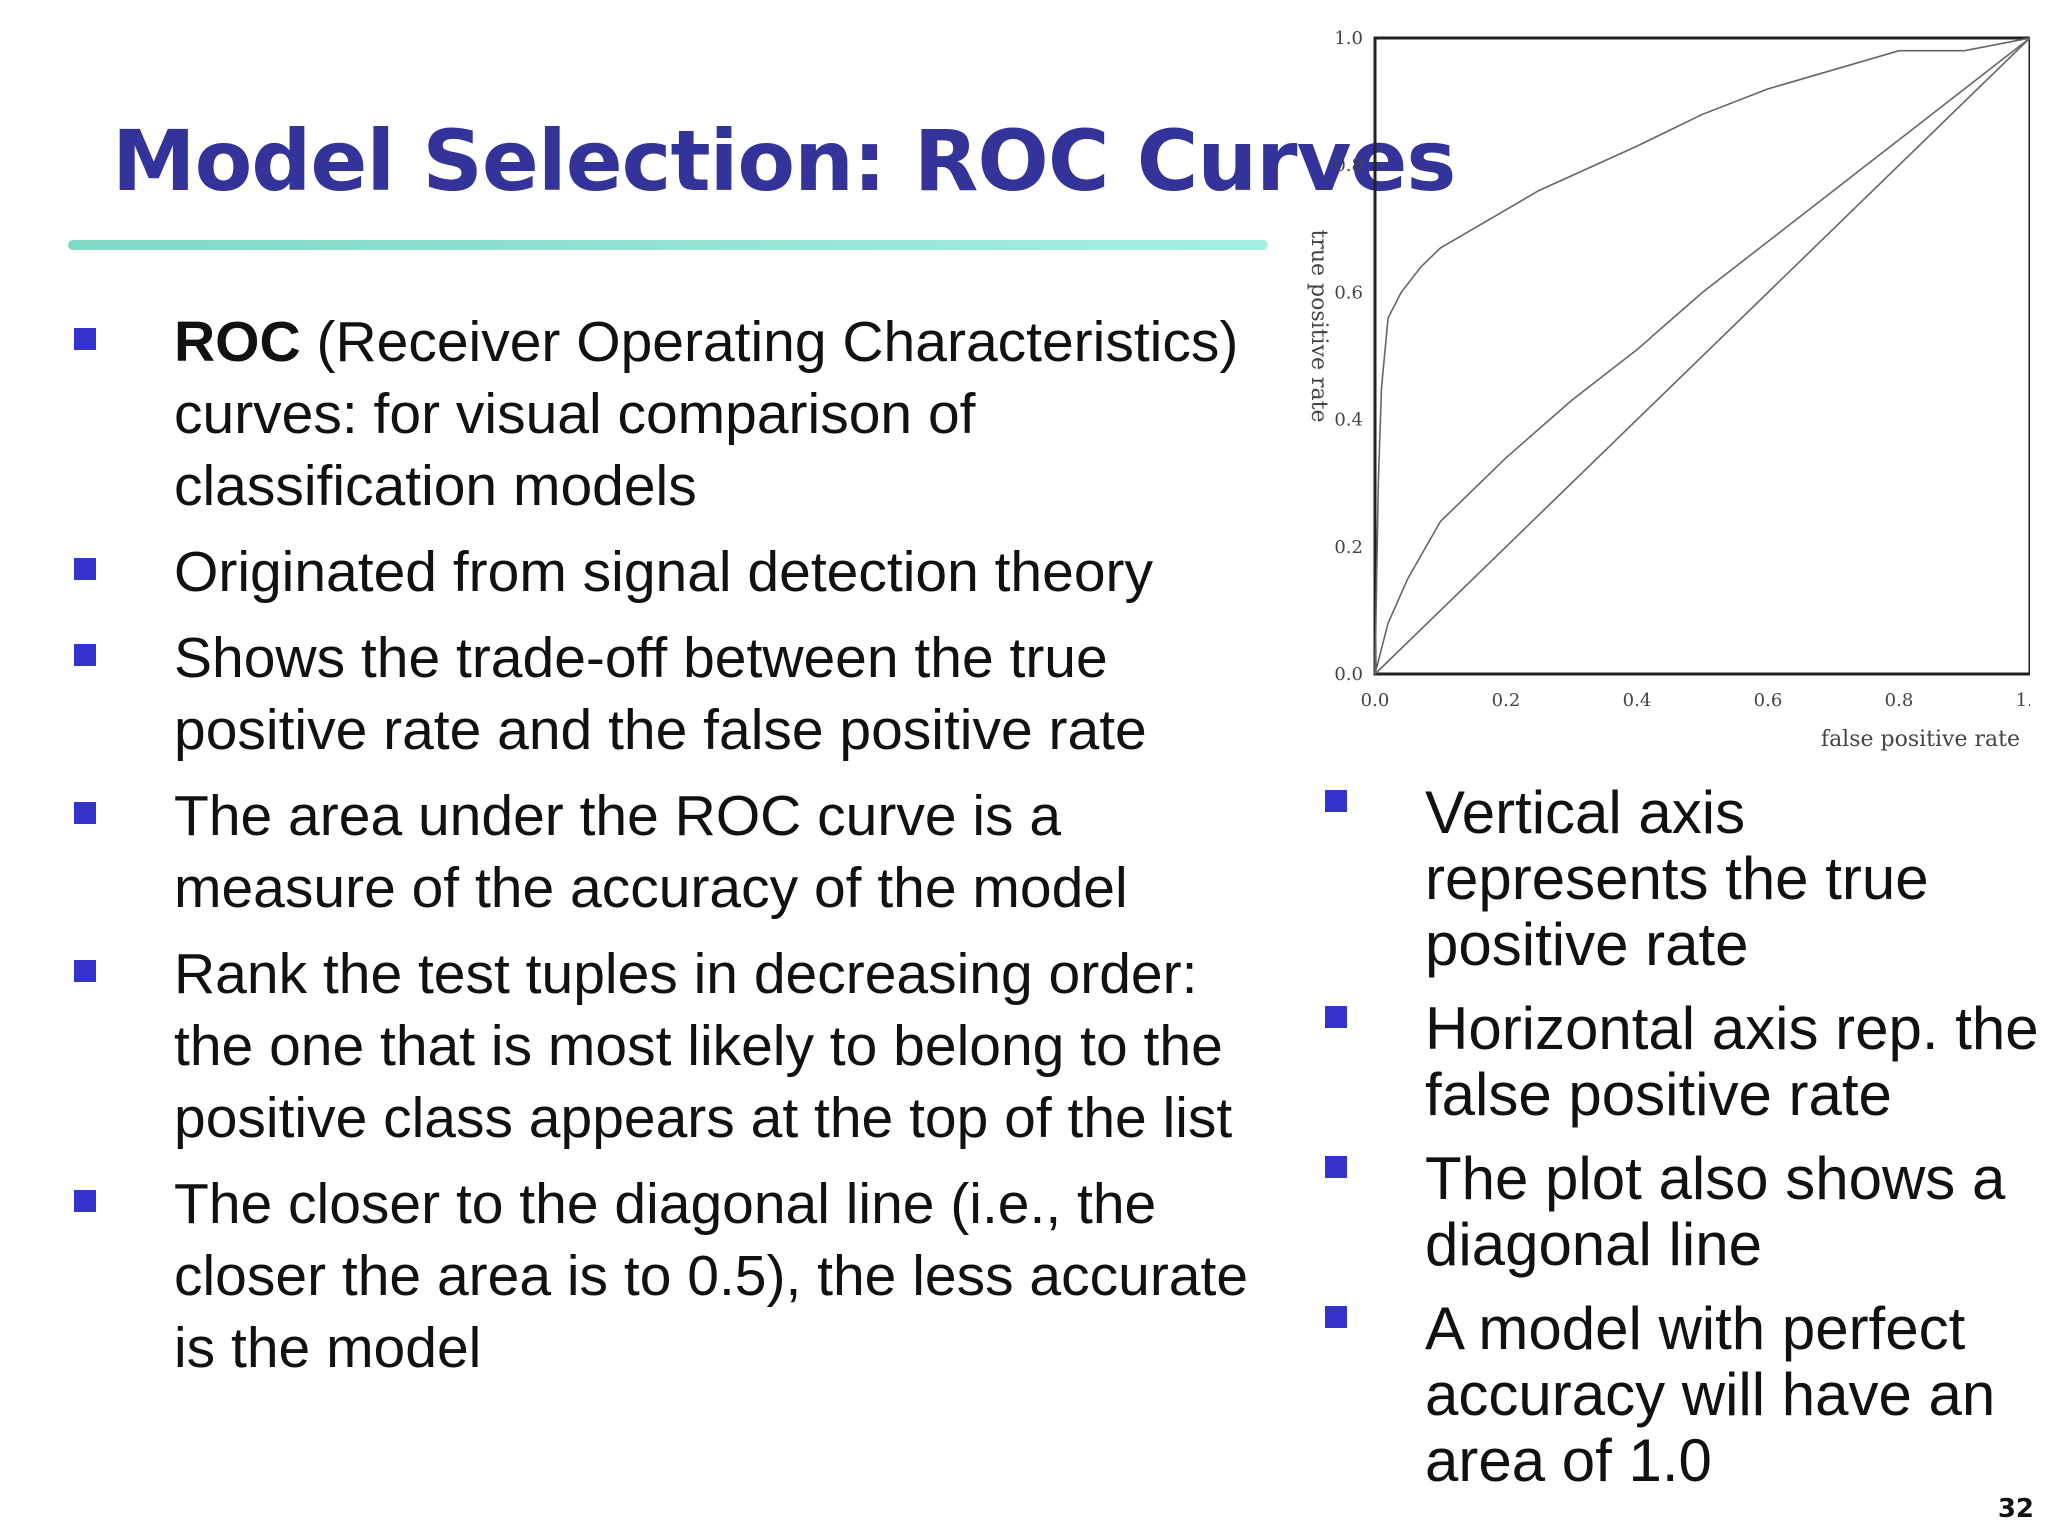 The height and width of the screenshot is (1536, 2048). What do you see at coordinates (1506, 700) in the screenshot?
I see `x-tick-label: 0.2` at bounding box center [1506, 700].